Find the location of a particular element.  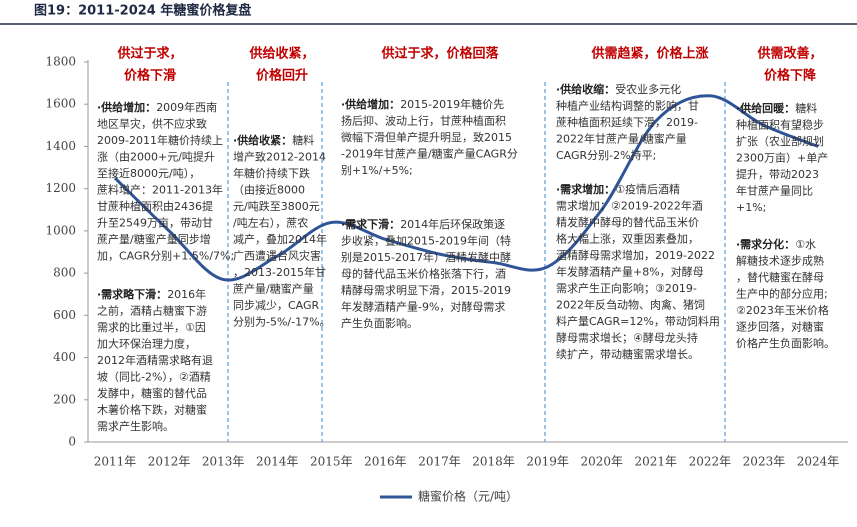

annotation-line: 格大幅上涨，双重因素叠加， is located at coordinates (627, 239).